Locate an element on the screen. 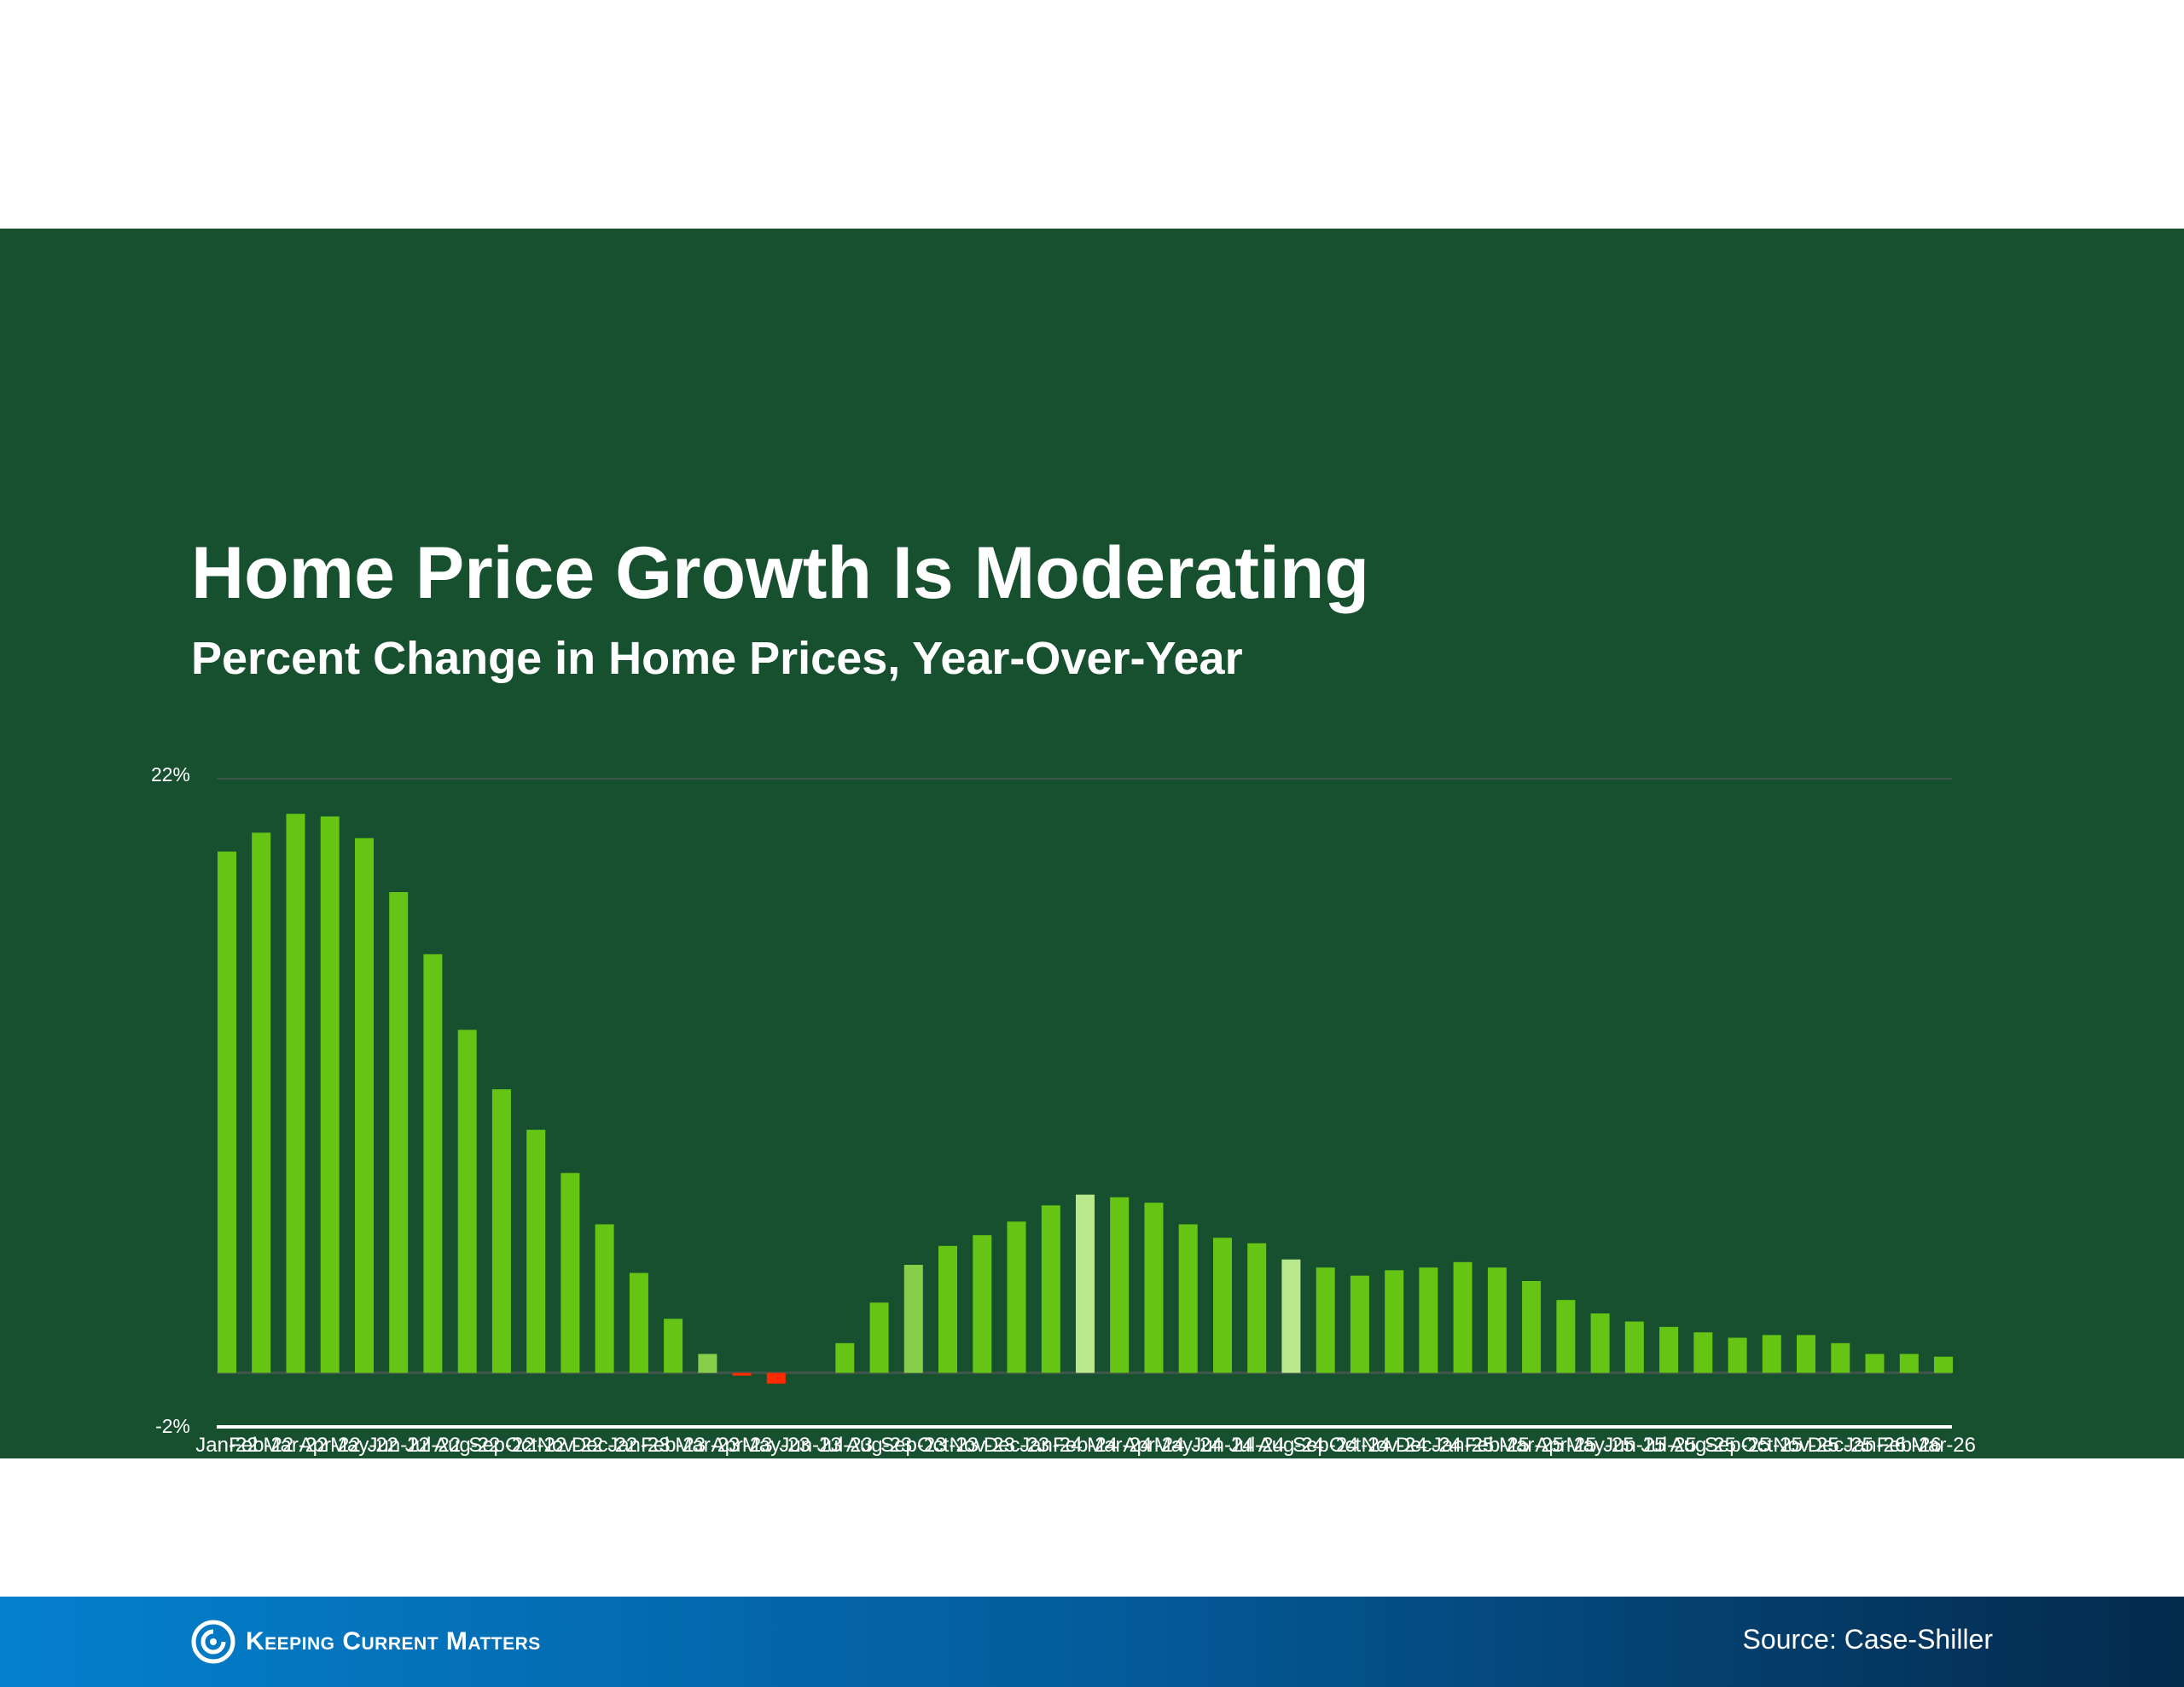 This screenshot has width=2184, height=1687. x-tick-label: Sep-23 is located at coordinates (913, 1445).